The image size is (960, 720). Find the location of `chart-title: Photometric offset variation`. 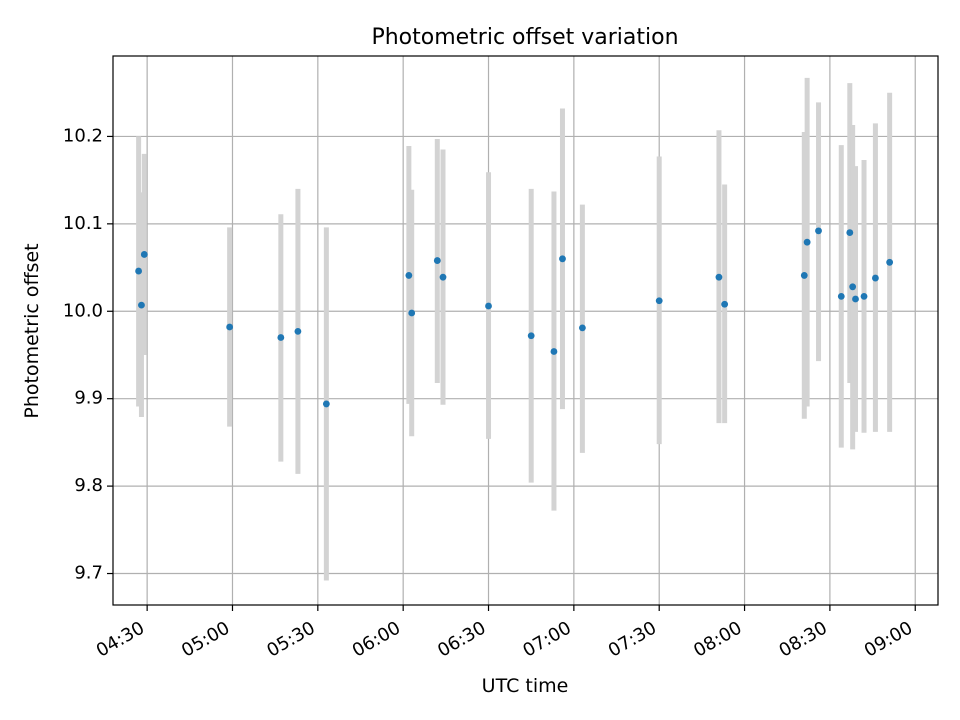

chart-title: Photometric offset variation is located at coordinates (524, 37).